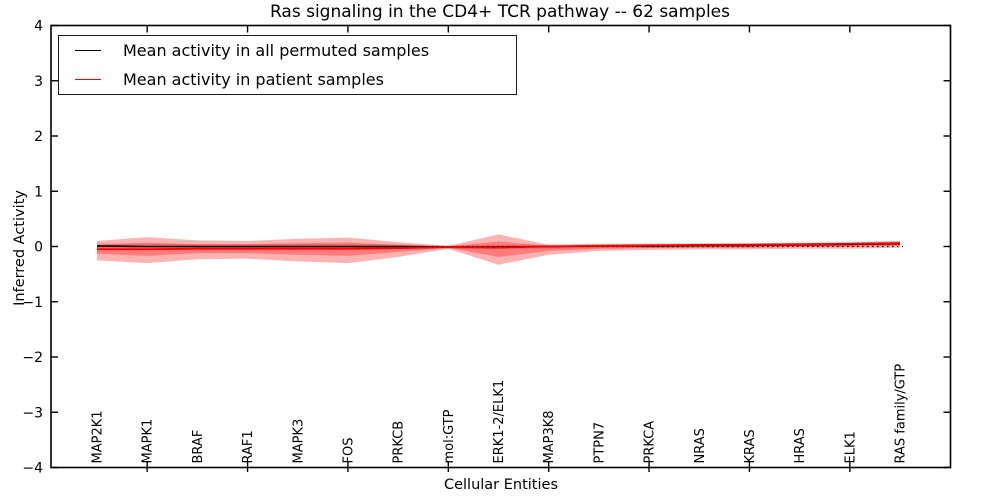  What do you see at coordinates (399, 442) in the screenshot?
I see `x-category-label: PRKCB` at bounding box center [399, 442].